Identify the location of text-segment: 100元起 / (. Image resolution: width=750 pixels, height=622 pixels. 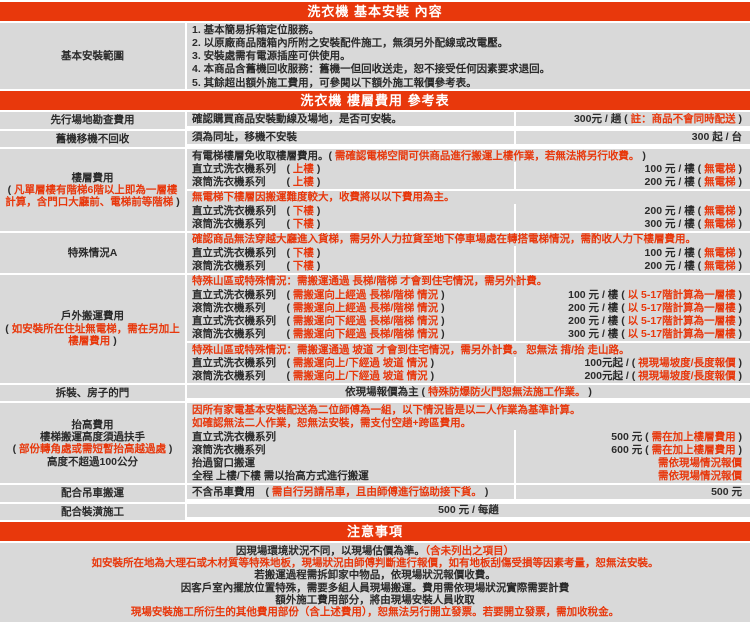
(611, 363).